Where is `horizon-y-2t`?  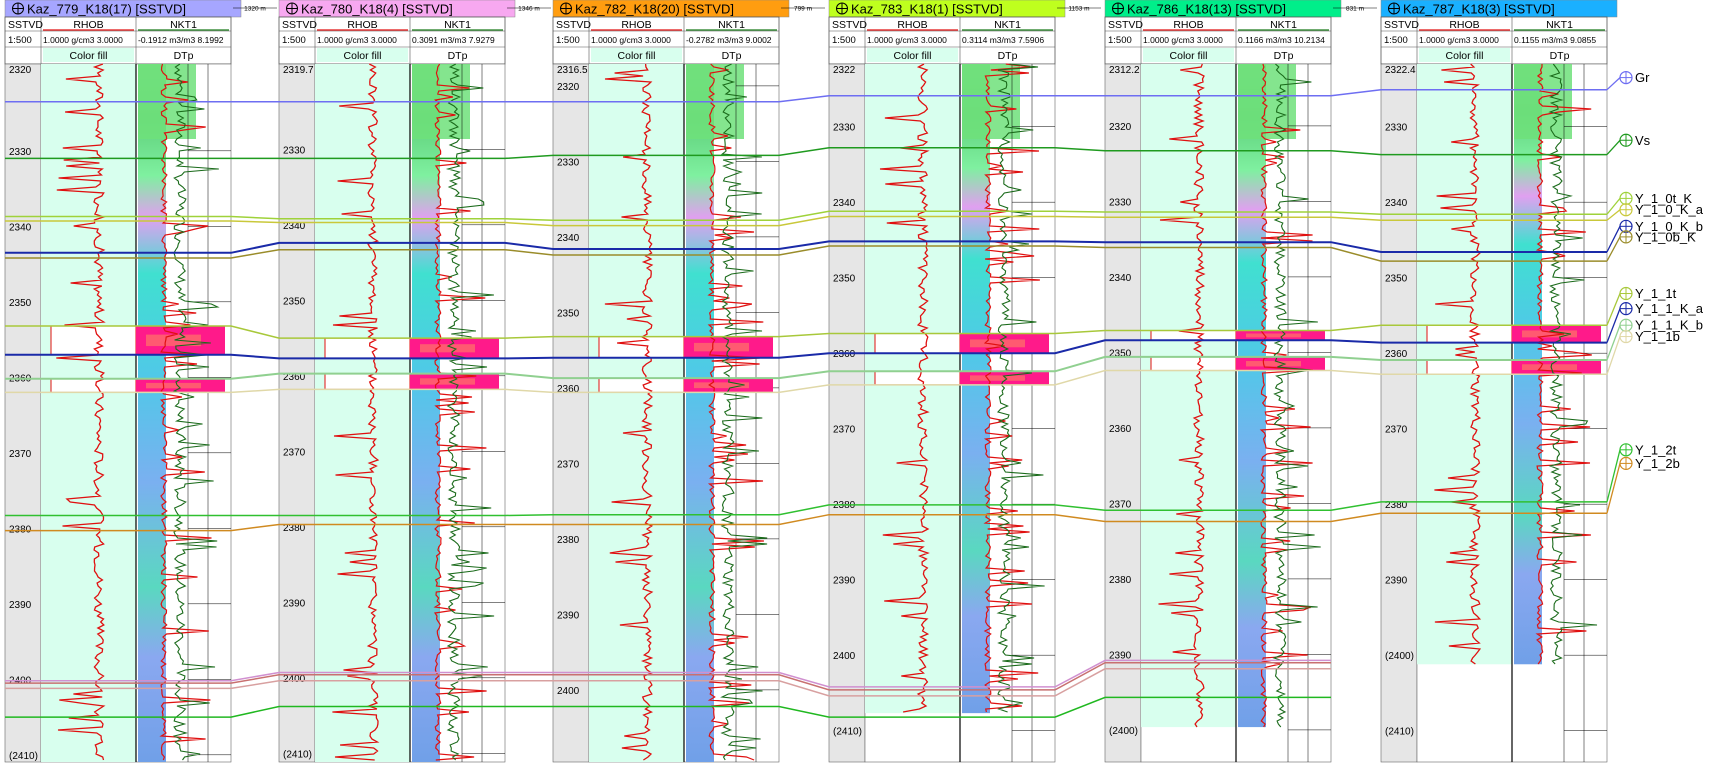
horizon-y-2t is located at coordinates (668, 682).